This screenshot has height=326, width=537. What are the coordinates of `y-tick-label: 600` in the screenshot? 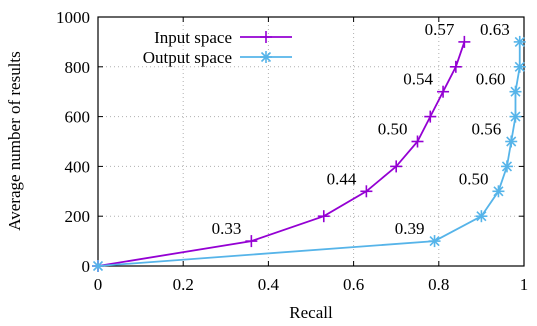 It's located at (78, 117).